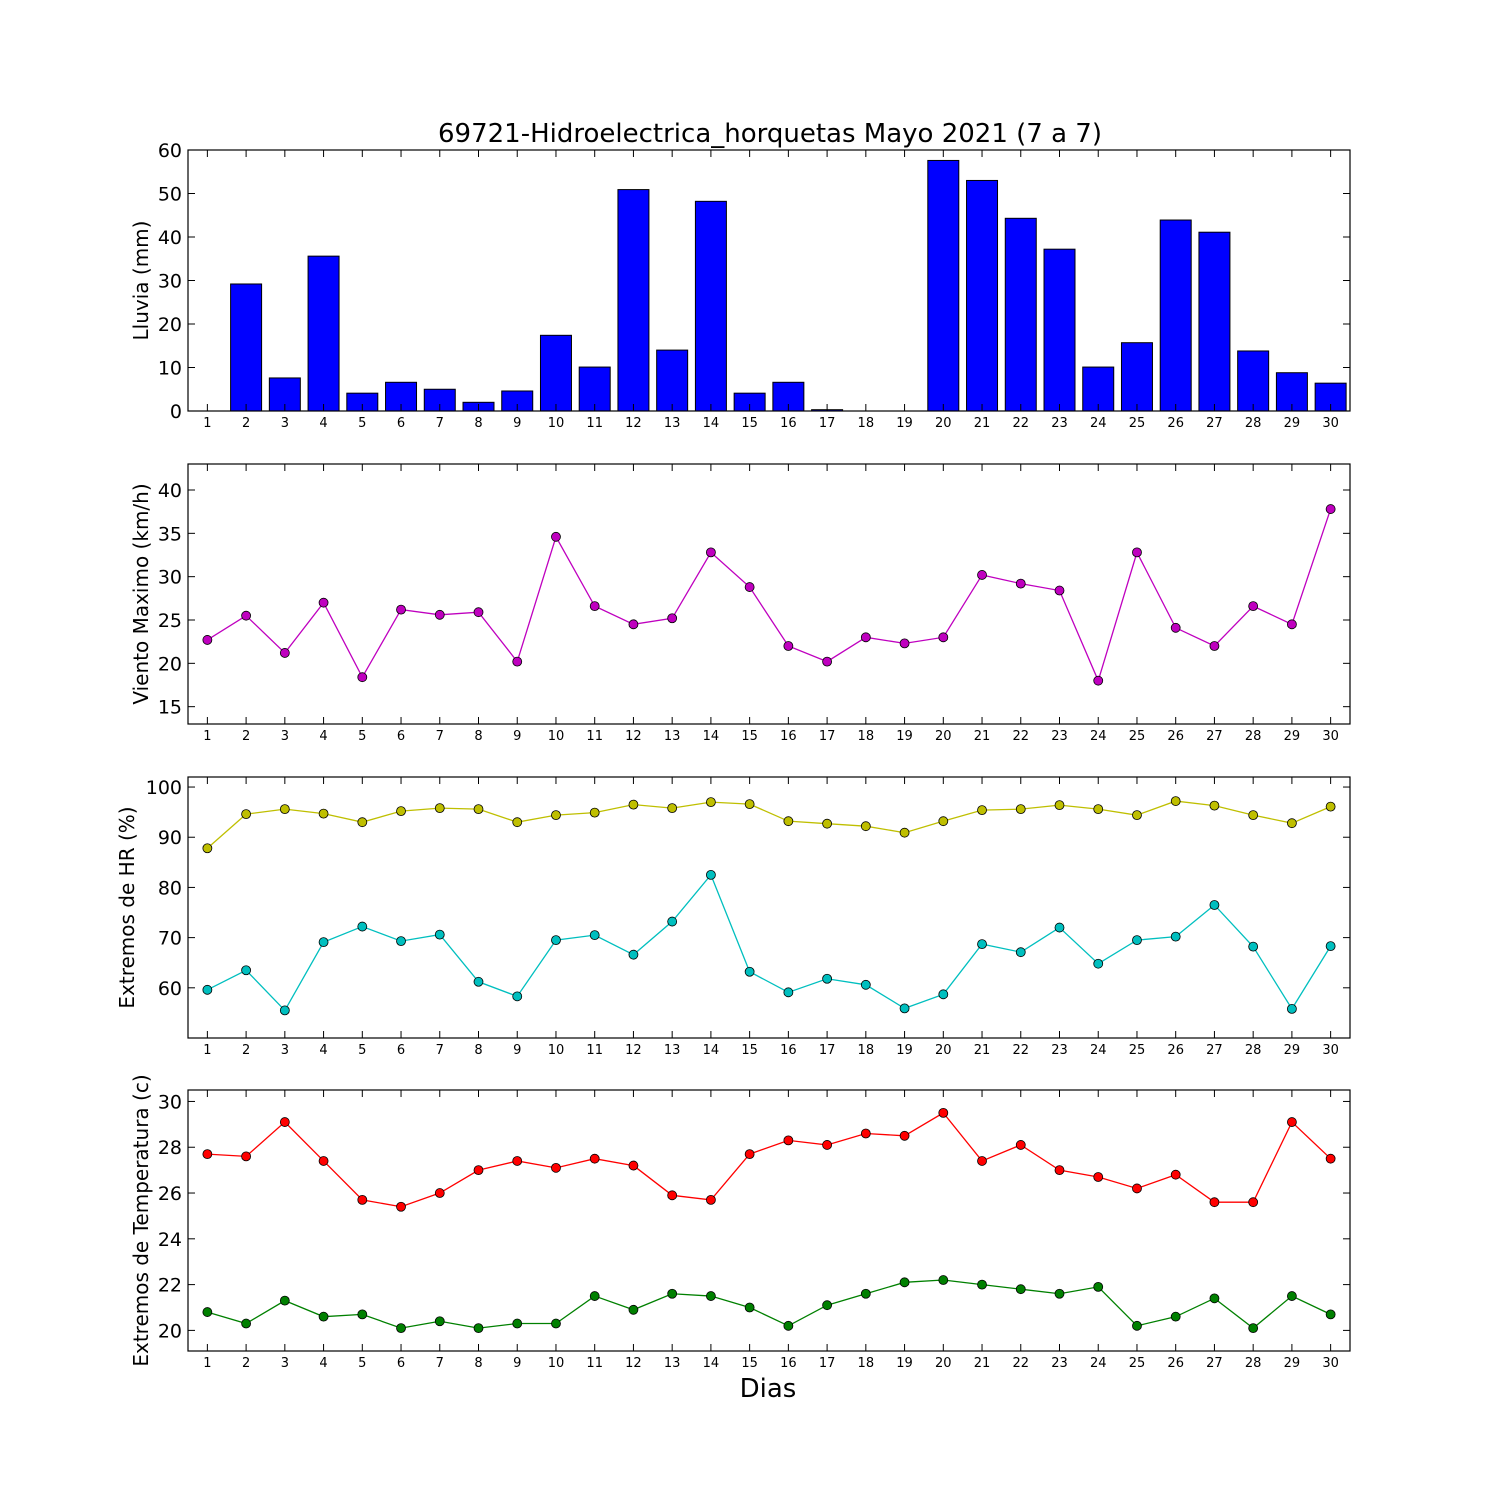  I want to click on axes-frame, so click(769, 907).